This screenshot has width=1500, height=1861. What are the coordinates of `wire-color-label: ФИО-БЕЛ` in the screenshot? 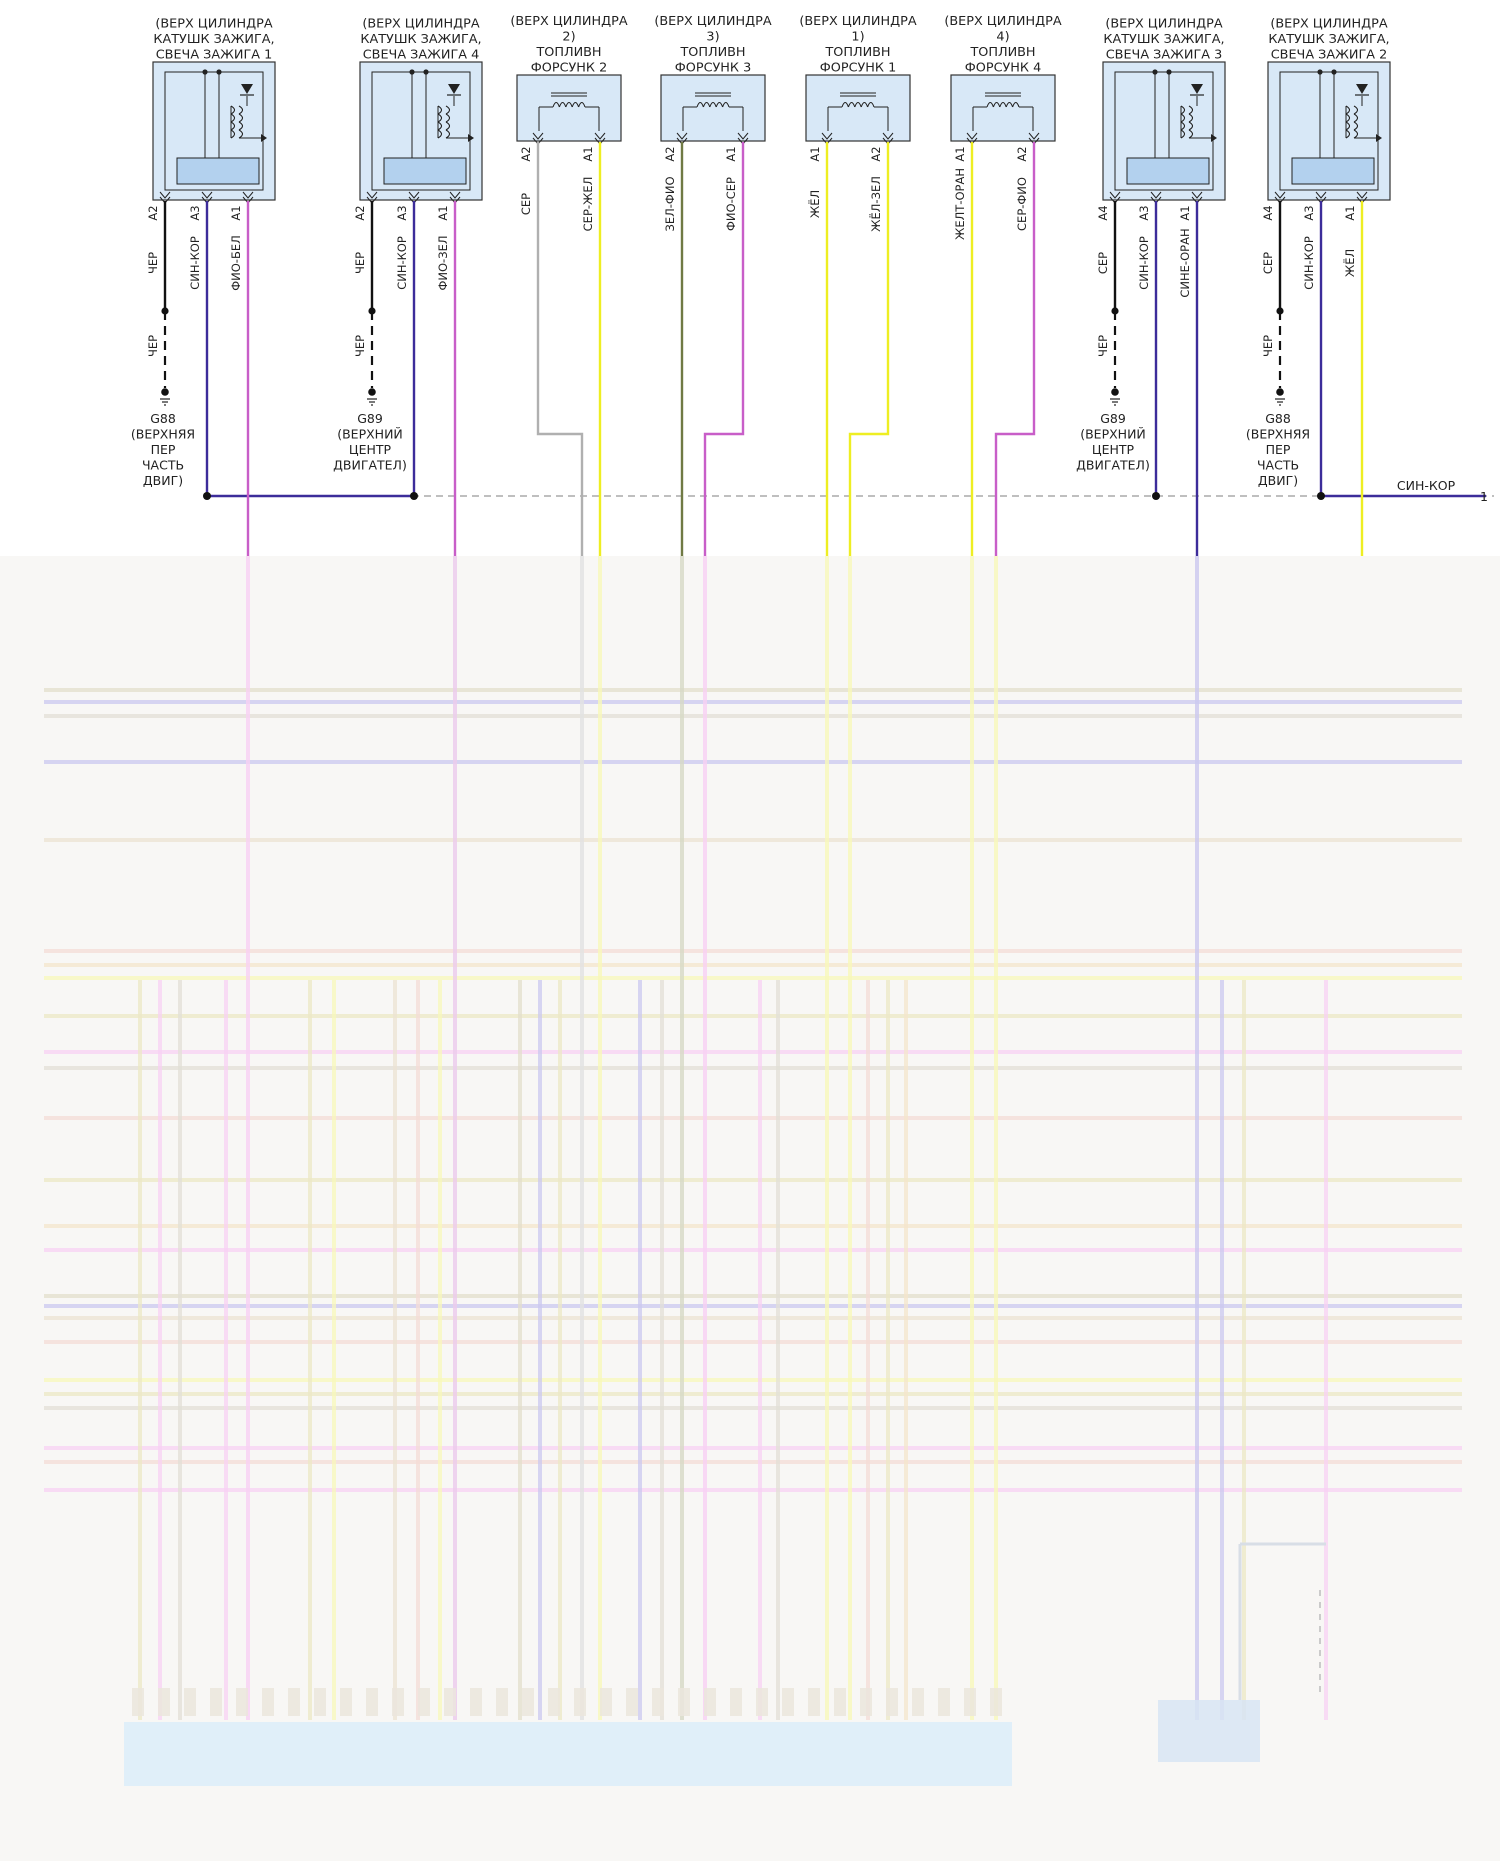 It's located at (236, 263).